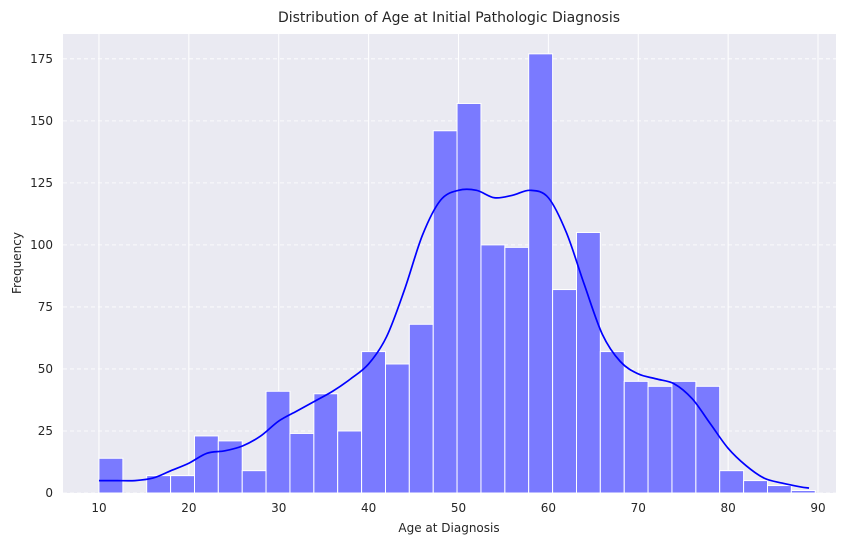 The height and width of the screenshot is (545, 847). Describe the element at coordinates (41, 276) in the screenshot. I see `y-axis-ticks: 0 25 50 75 100 125 150 175` at that location.